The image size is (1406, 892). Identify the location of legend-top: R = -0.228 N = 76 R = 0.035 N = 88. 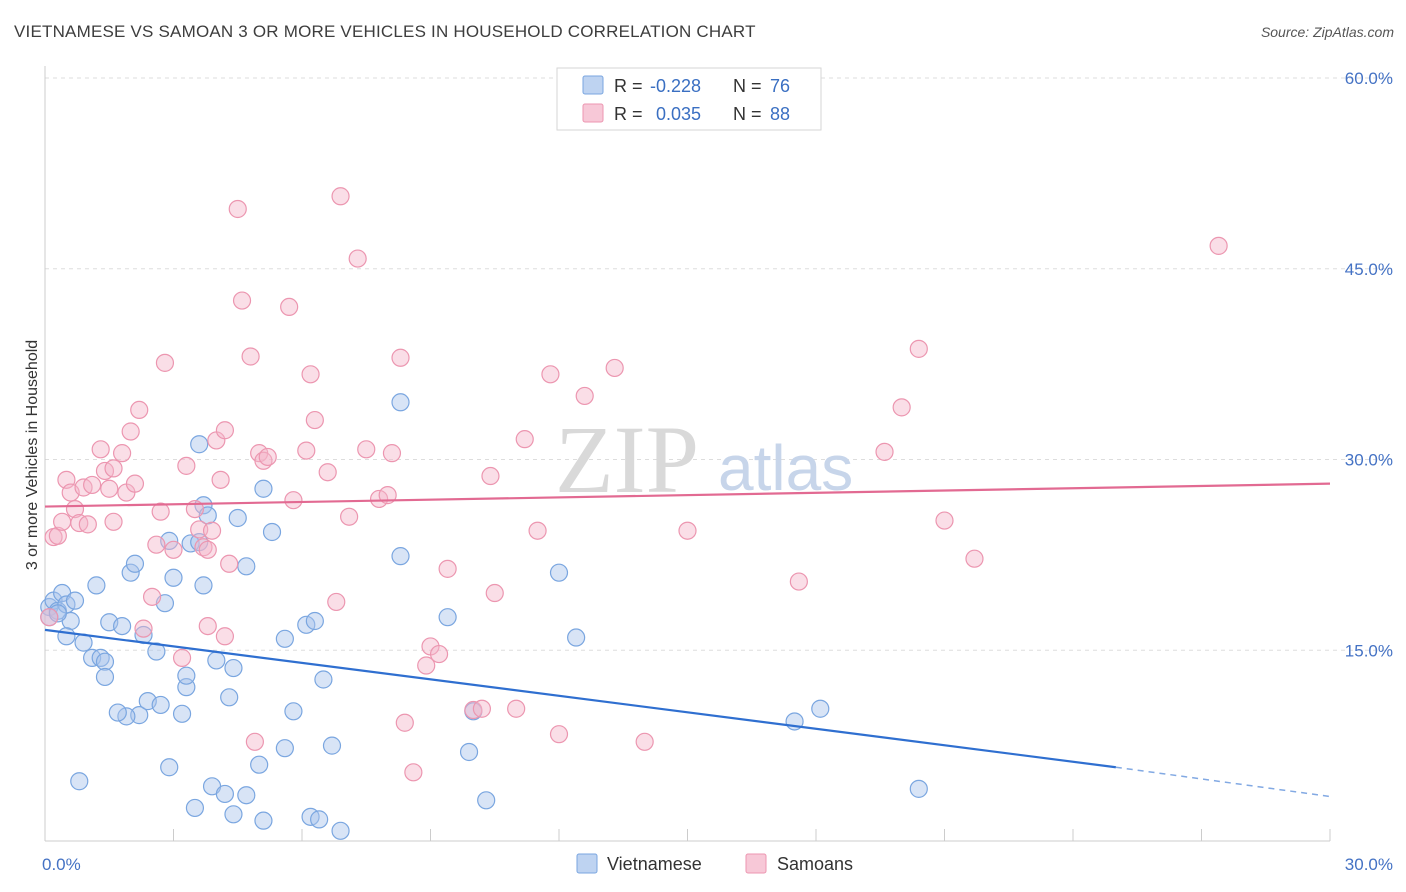
(689, 99).